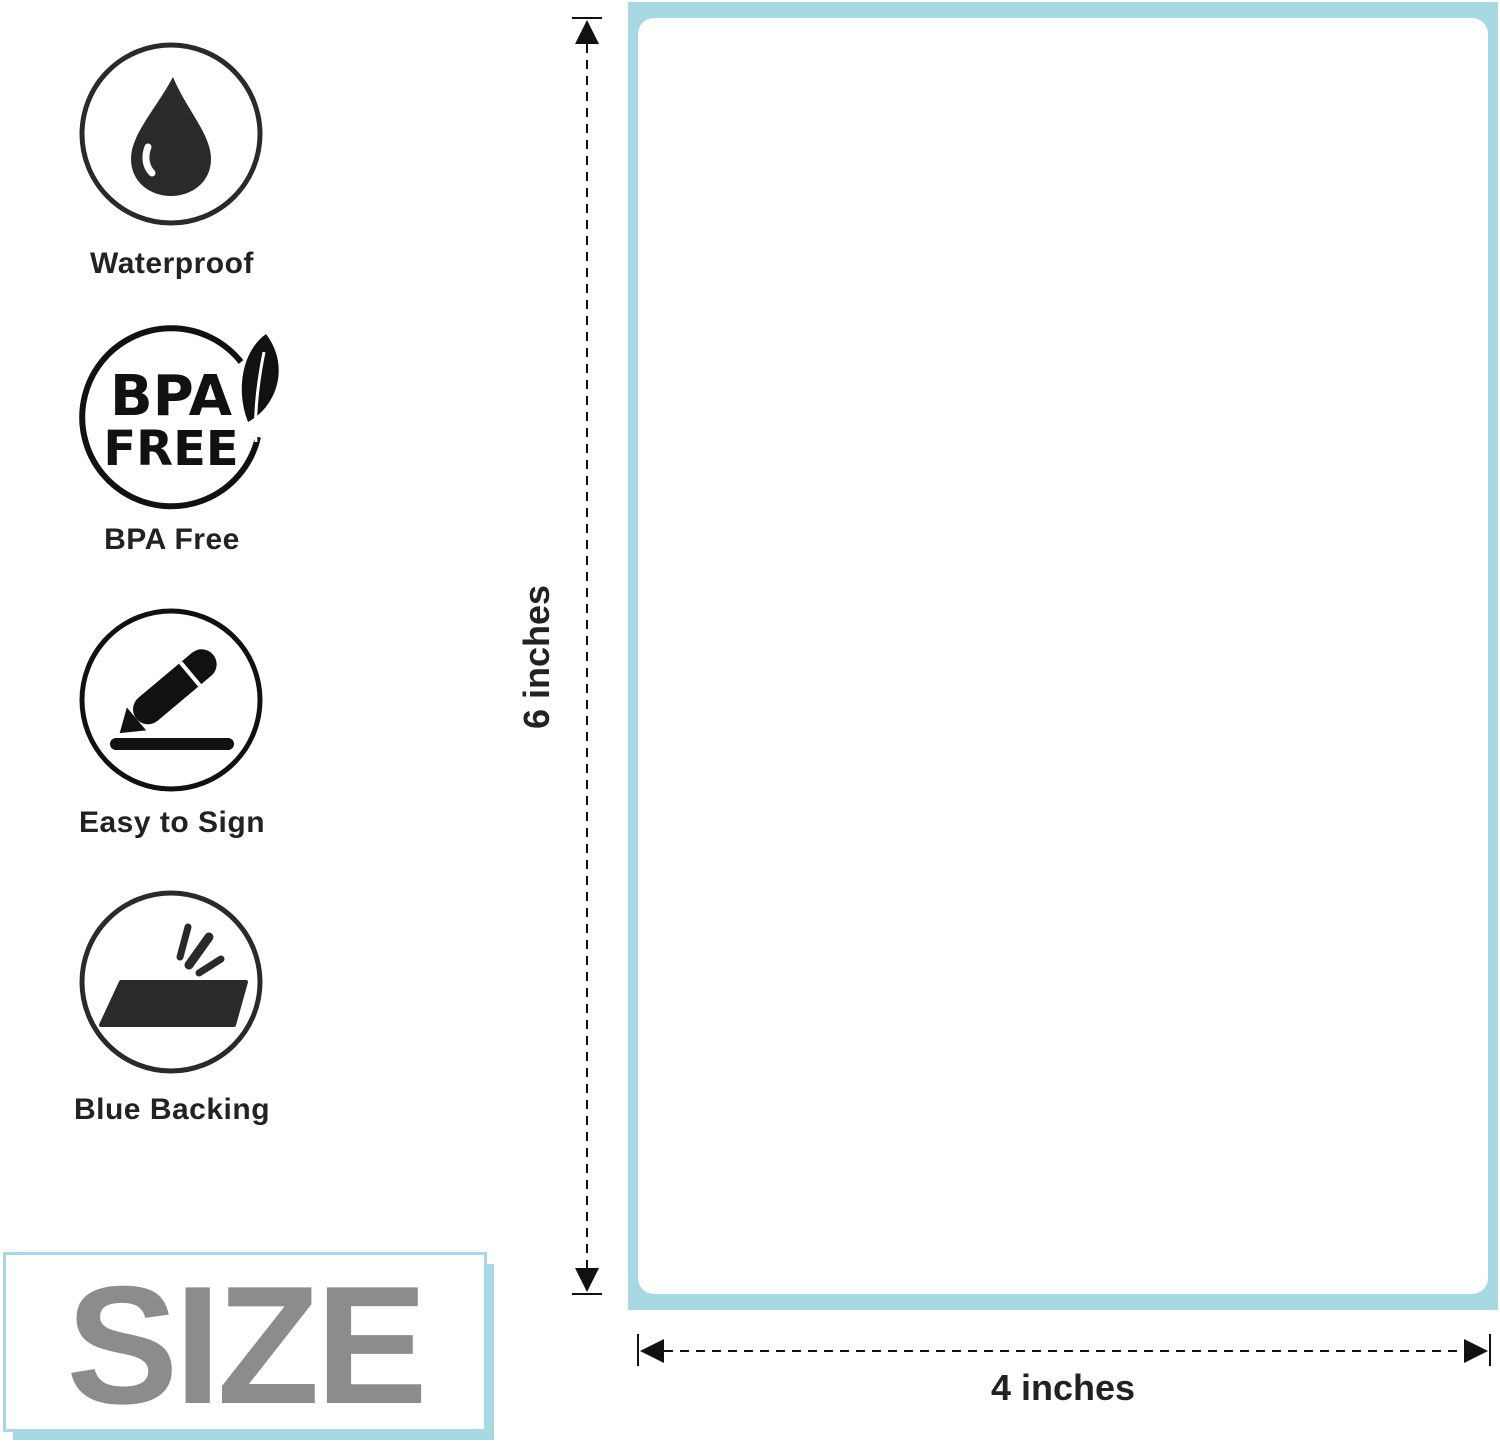  I want to click on bpa-badge-text: BPA, so click(171, 396).